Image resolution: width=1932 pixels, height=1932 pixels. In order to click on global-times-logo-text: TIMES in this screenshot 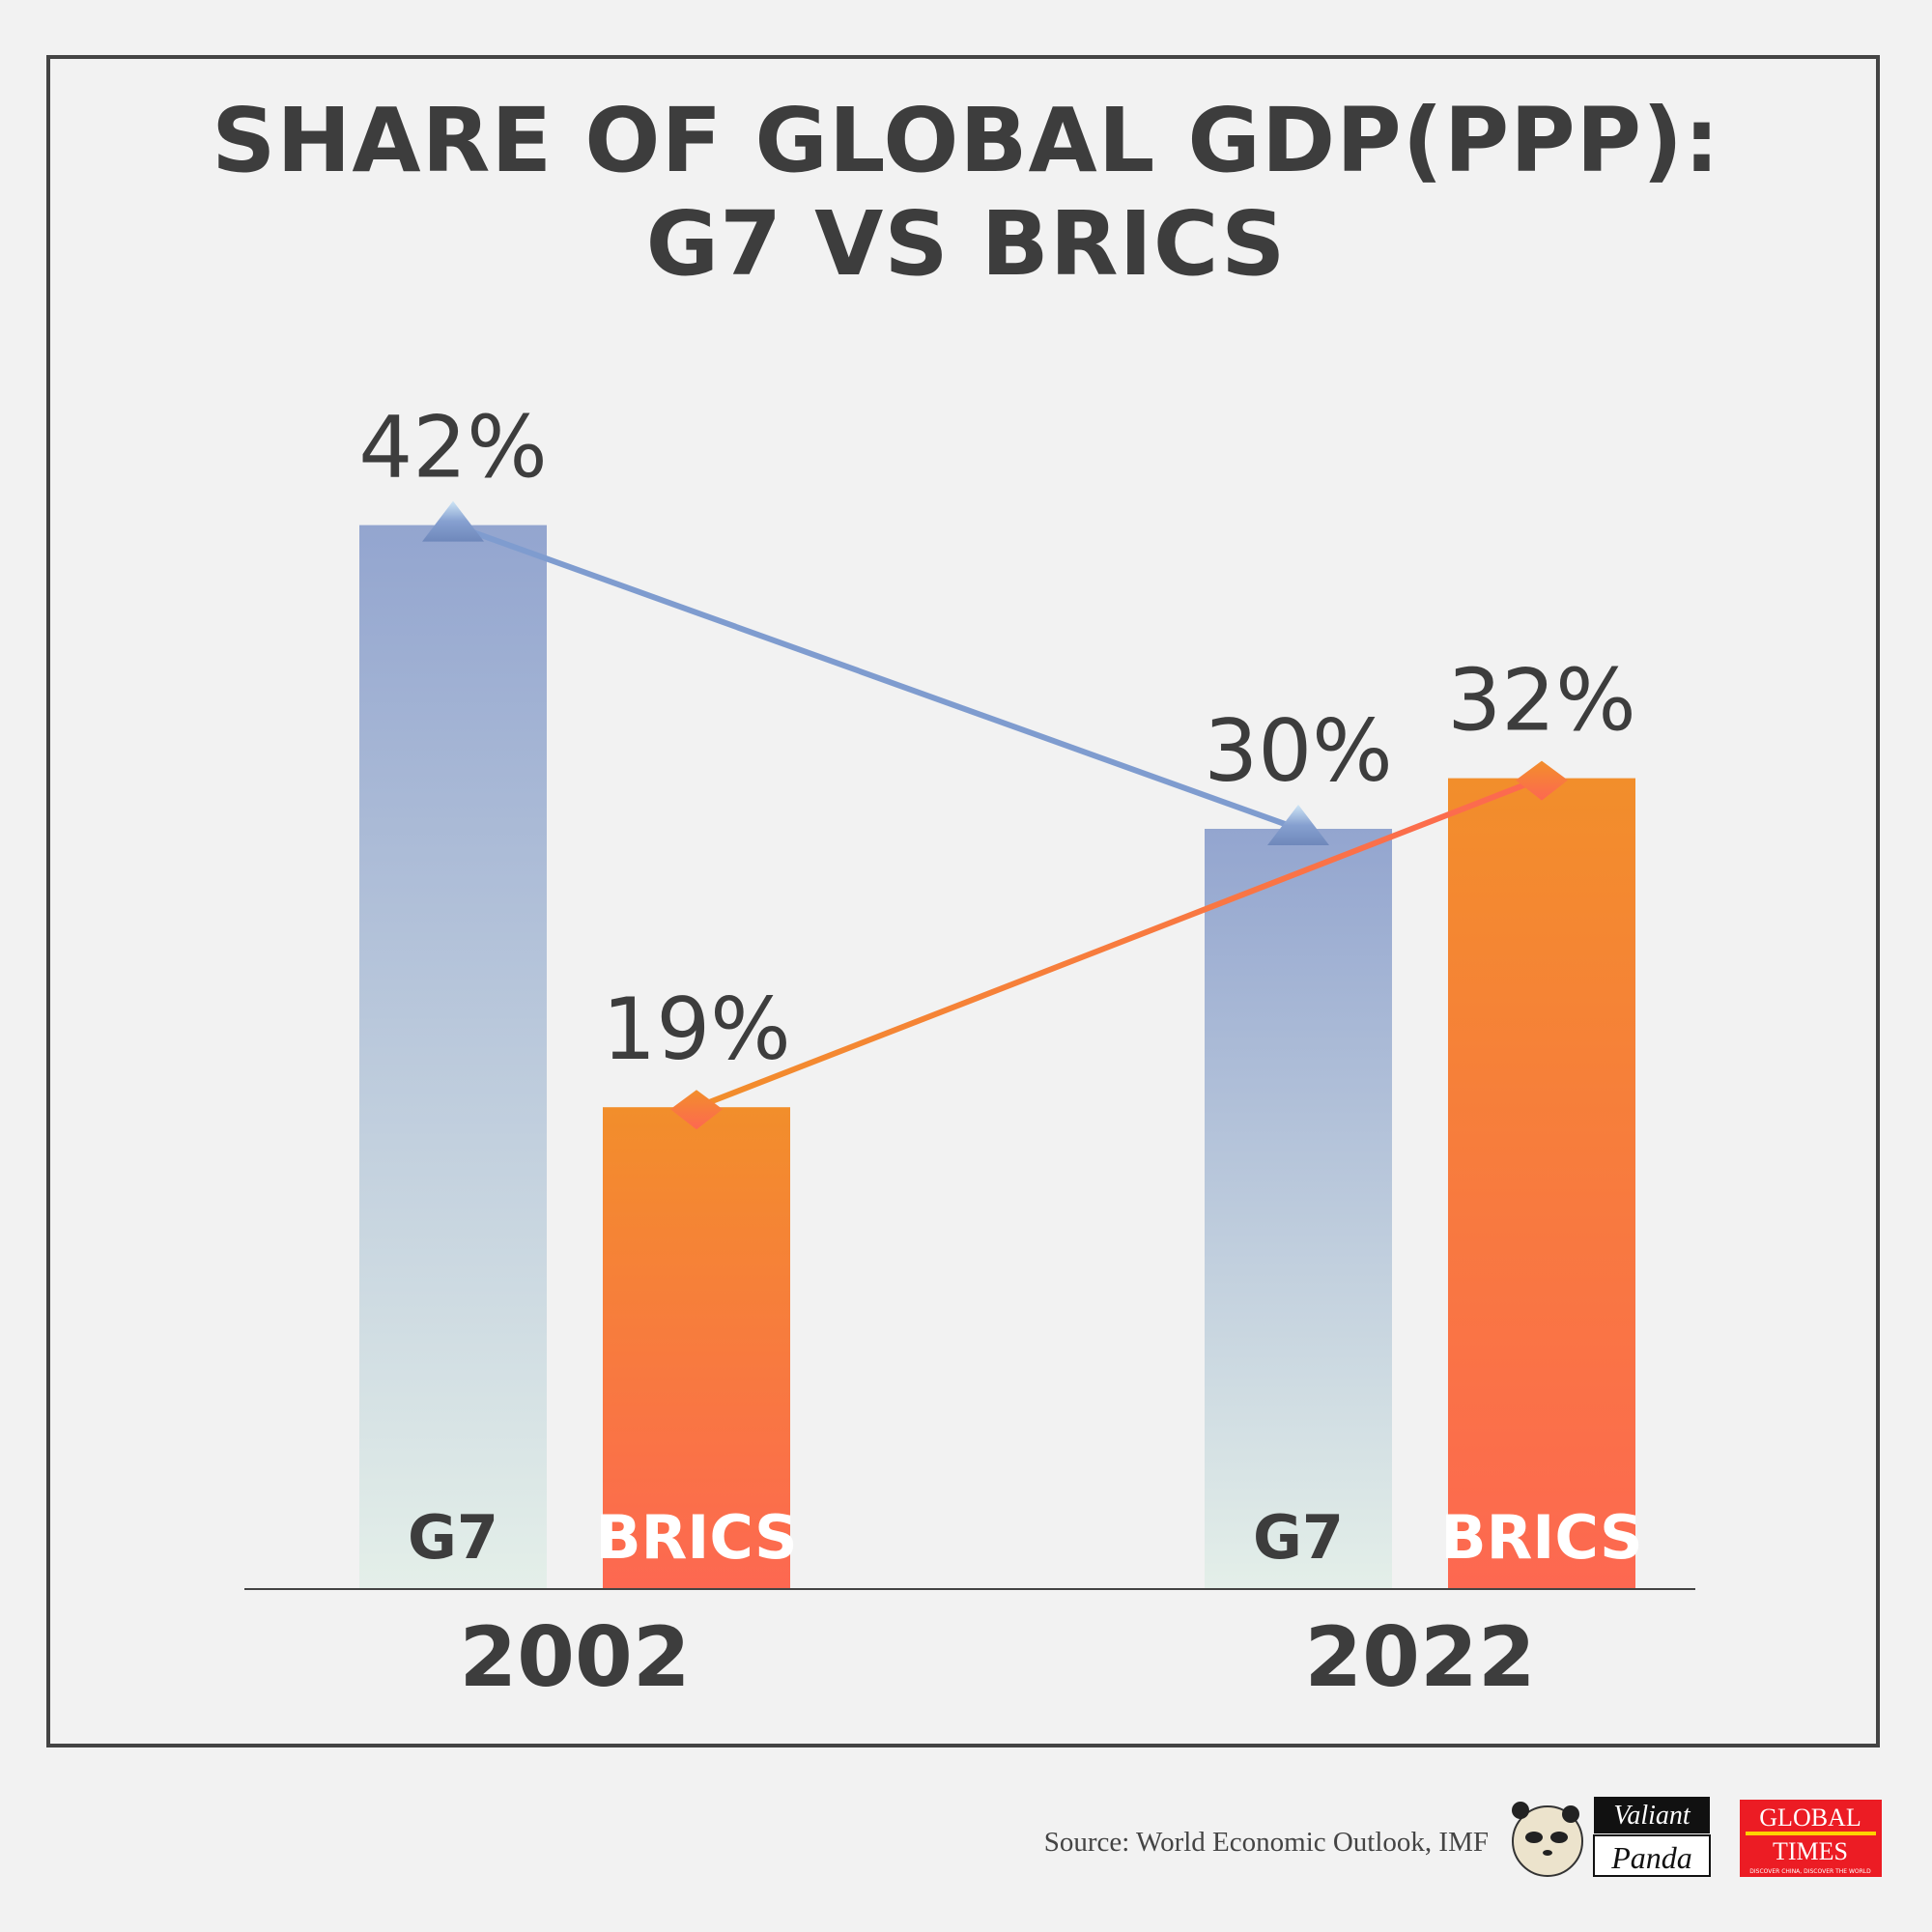, I will do `click(1810, 1851)`.